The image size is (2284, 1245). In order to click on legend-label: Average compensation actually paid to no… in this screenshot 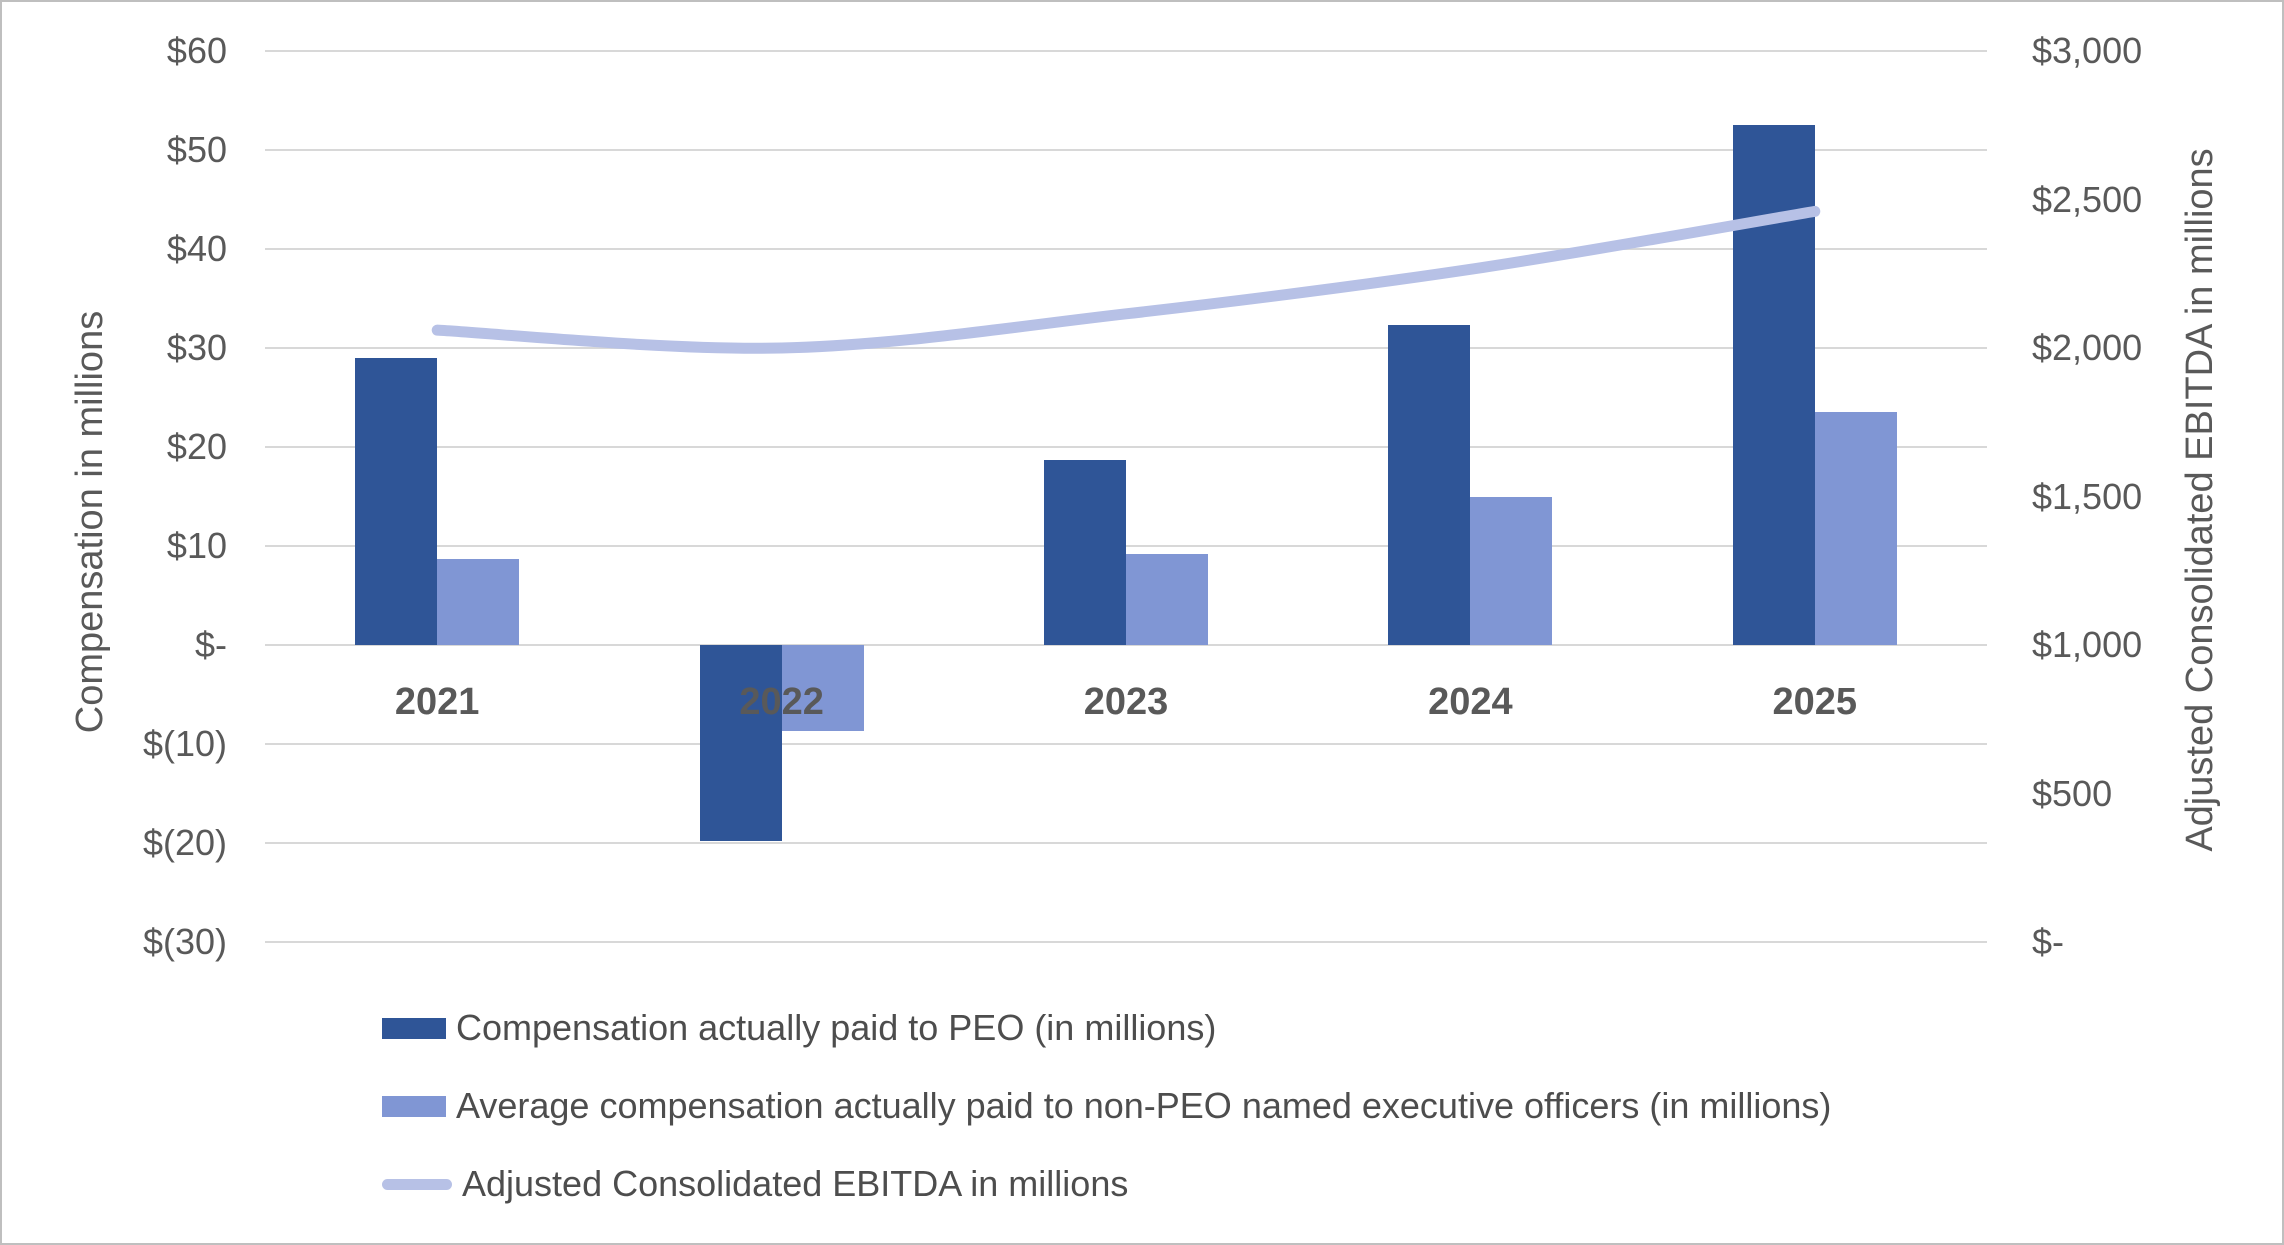, I will do `click(1144, 1105)`.